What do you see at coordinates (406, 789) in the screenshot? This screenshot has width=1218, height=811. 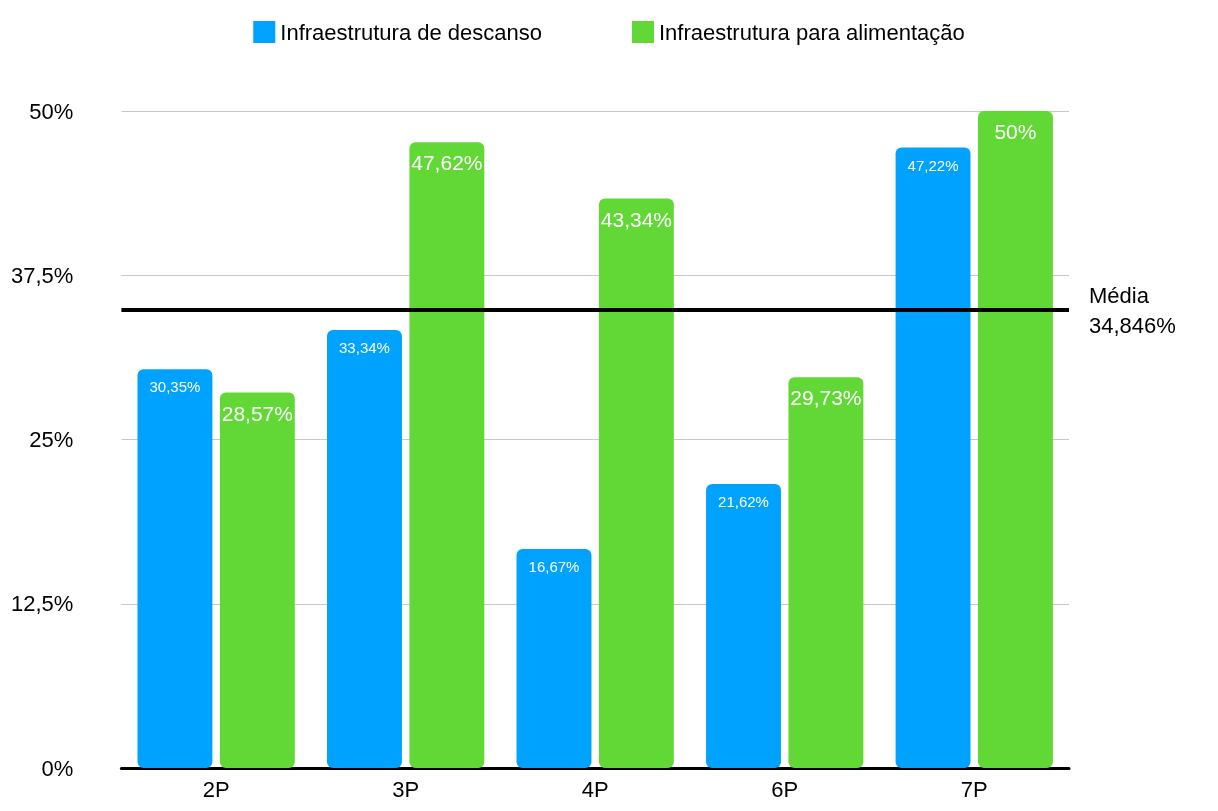 I see `x-tick-label: 3P` at bounding box center [406, 789].